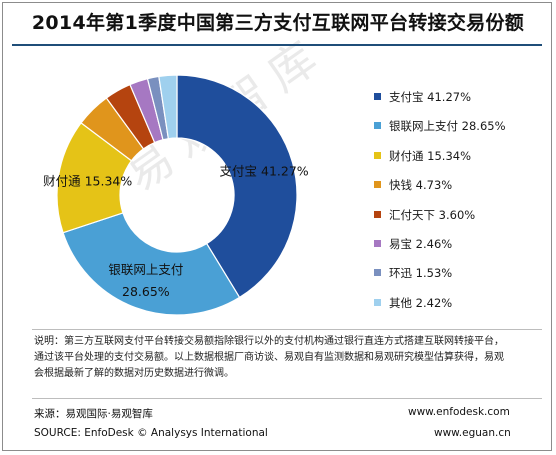  What do you see at coordinates (87, 180) in the screenshot?
I see `slice-label-3-line-1: 财付通 15.34%` at bounding box center [87, 180].